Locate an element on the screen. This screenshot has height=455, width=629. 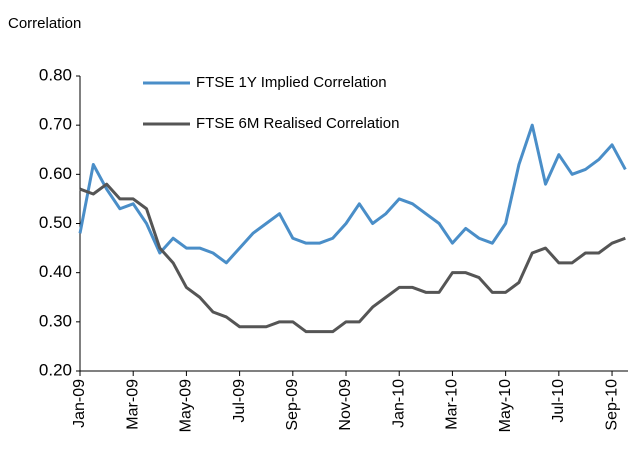
x-tick-label: Jan-09 is located at coordinates (79, 403).